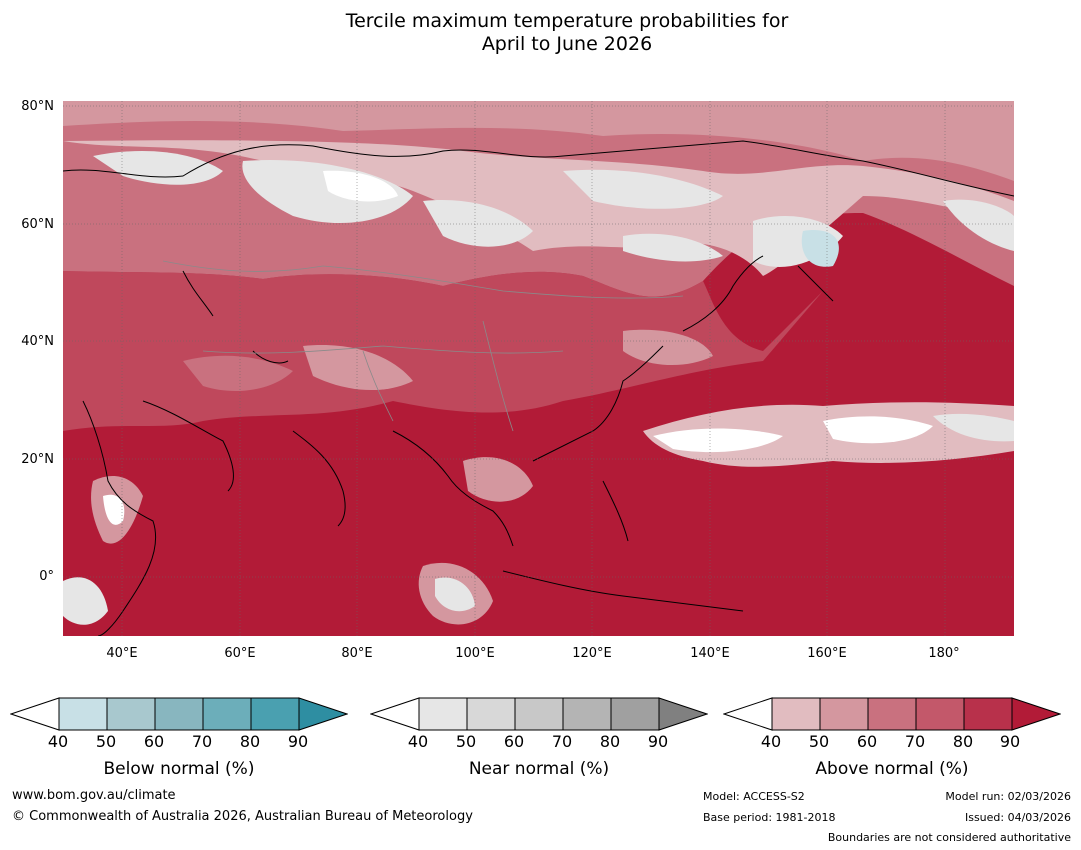  What do you see at coordinates (179, 769) in the screenshot?
I see `below-normal-title: Below normal (%)` at bounding box center [179, 769].